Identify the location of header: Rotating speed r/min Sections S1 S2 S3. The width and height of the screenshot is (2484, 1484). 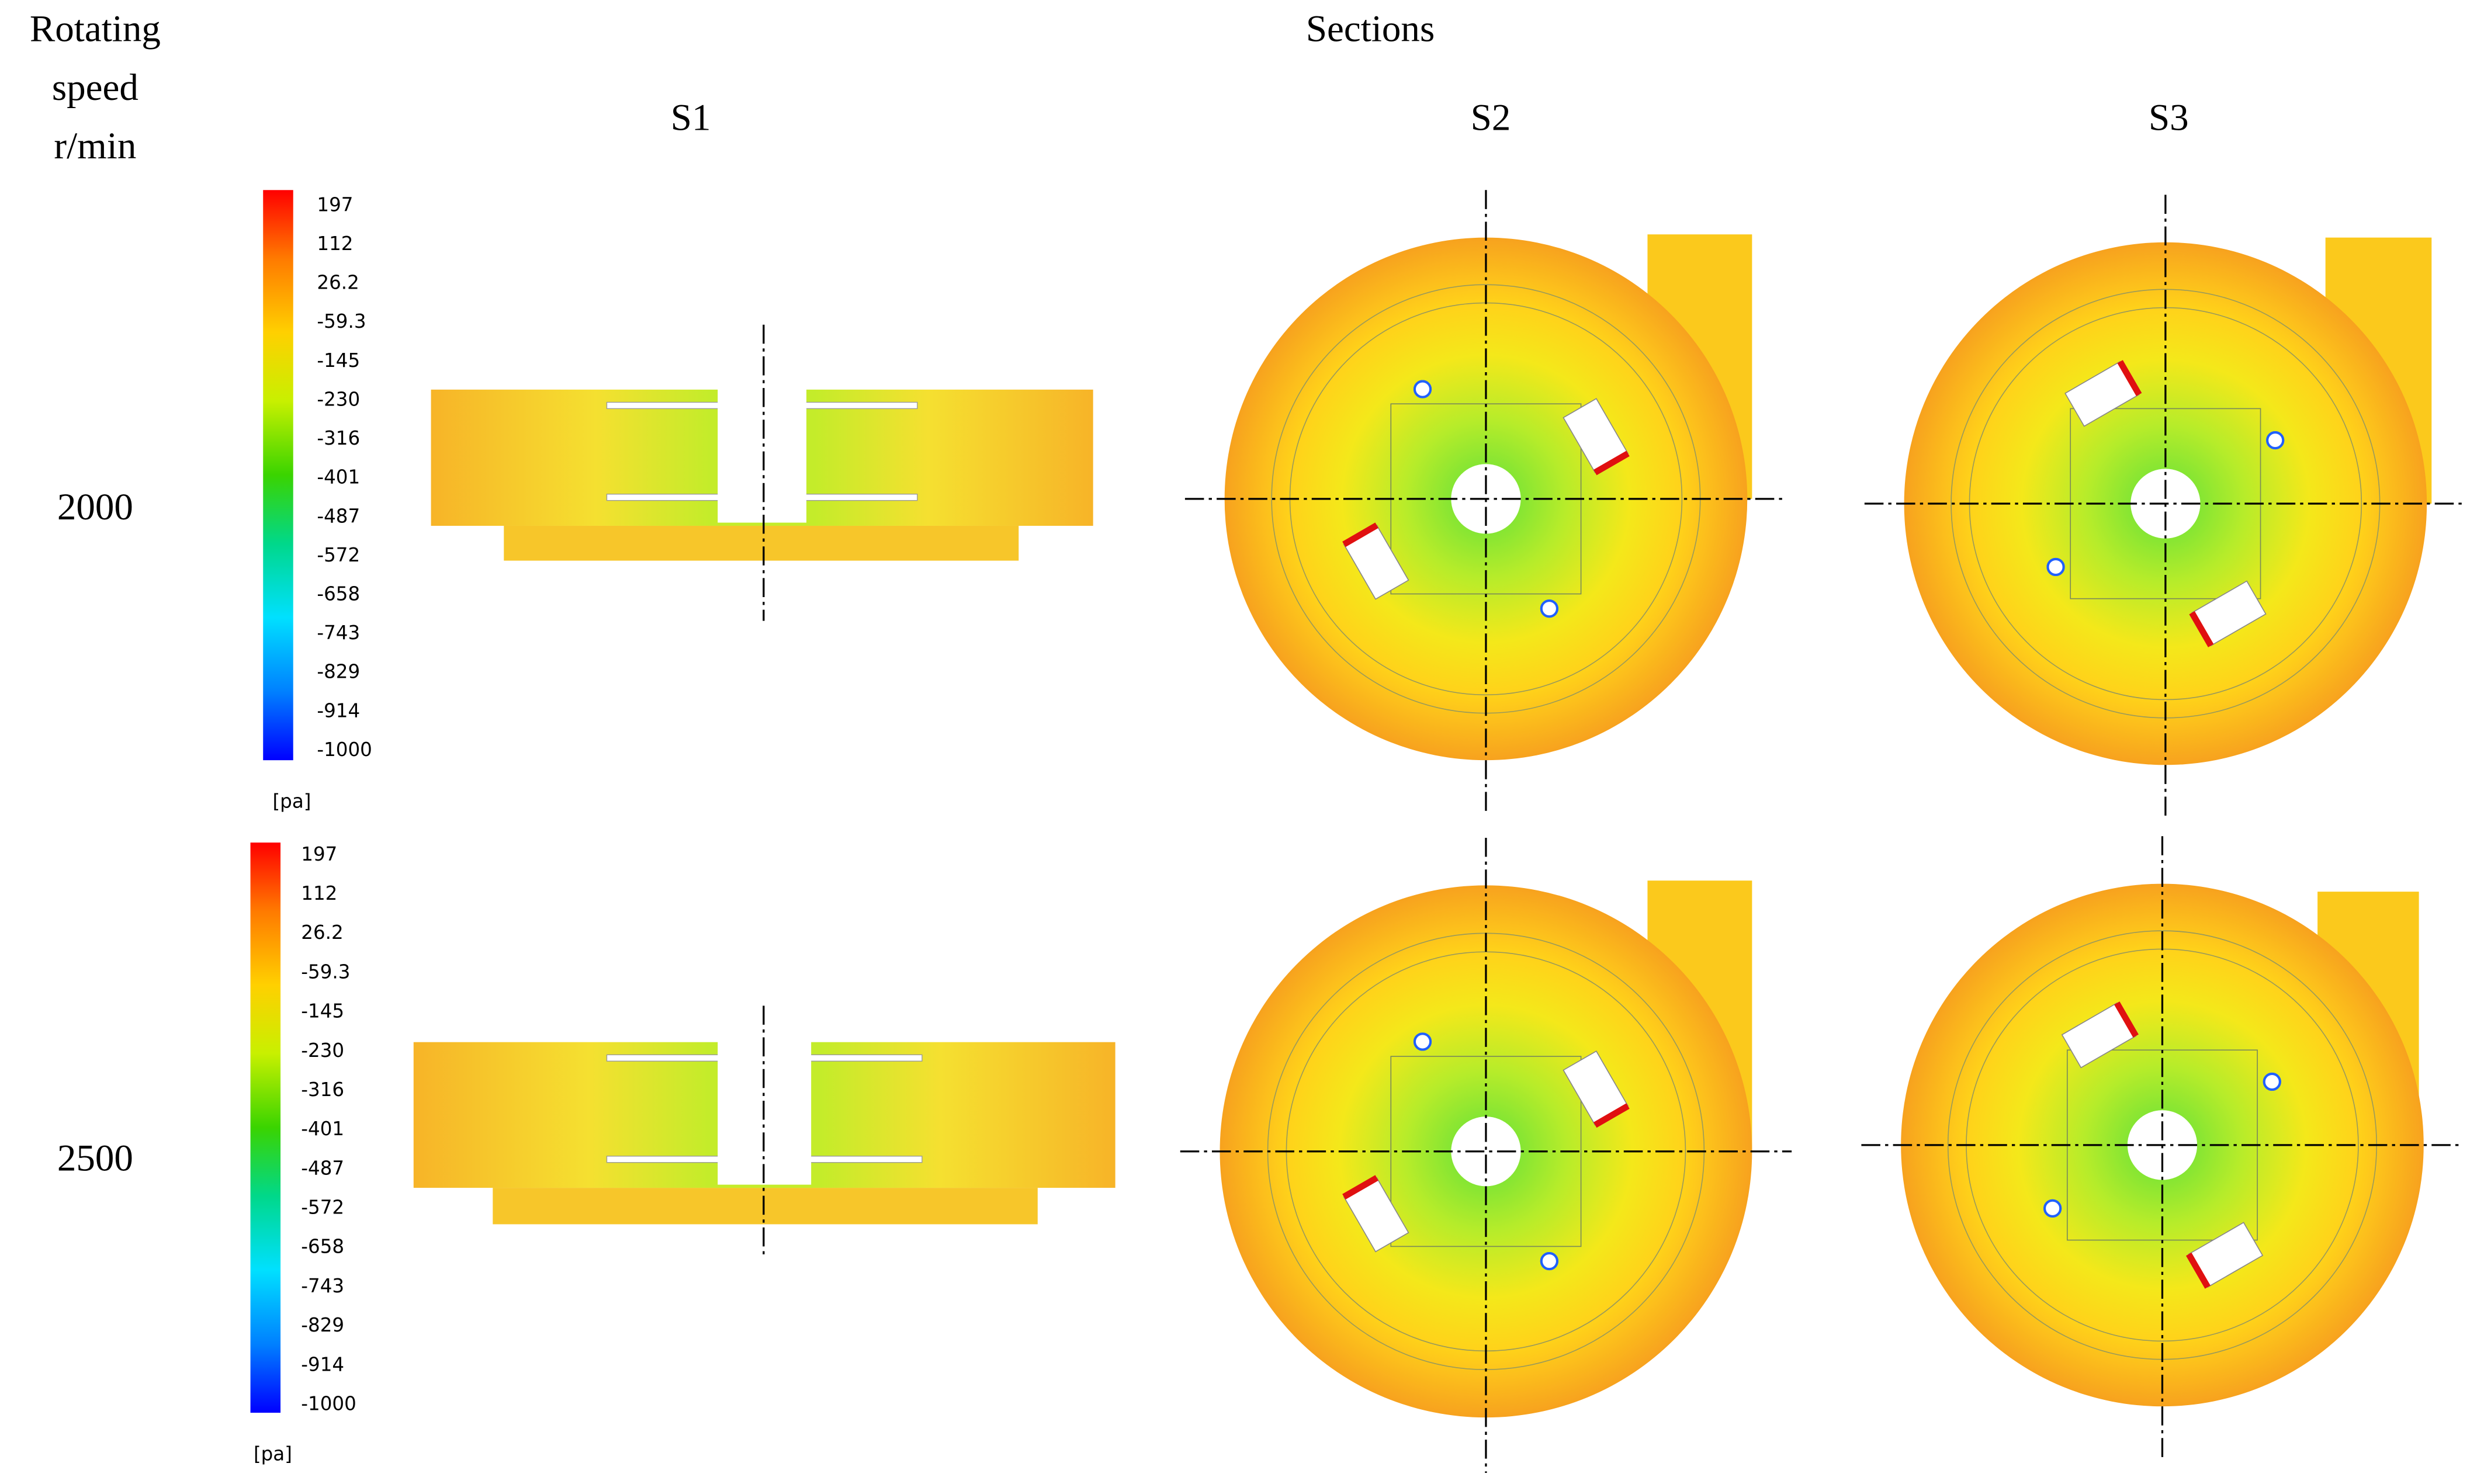
(1109, 87).